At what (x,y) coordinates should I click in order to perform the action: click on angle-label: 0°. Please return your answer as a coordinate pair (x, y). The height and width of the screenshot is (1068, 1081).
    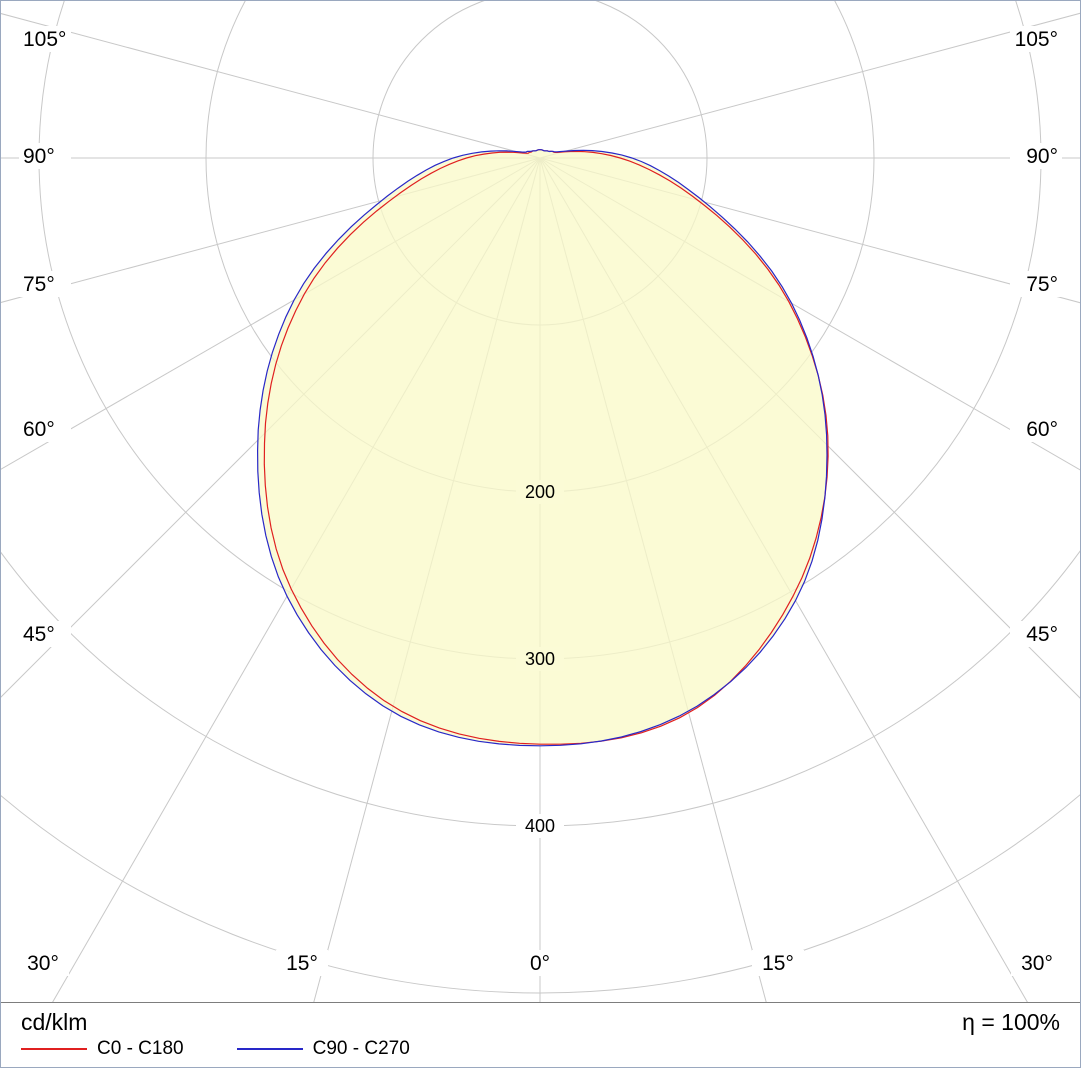
    Looking at the image, I should click on (540, 963).